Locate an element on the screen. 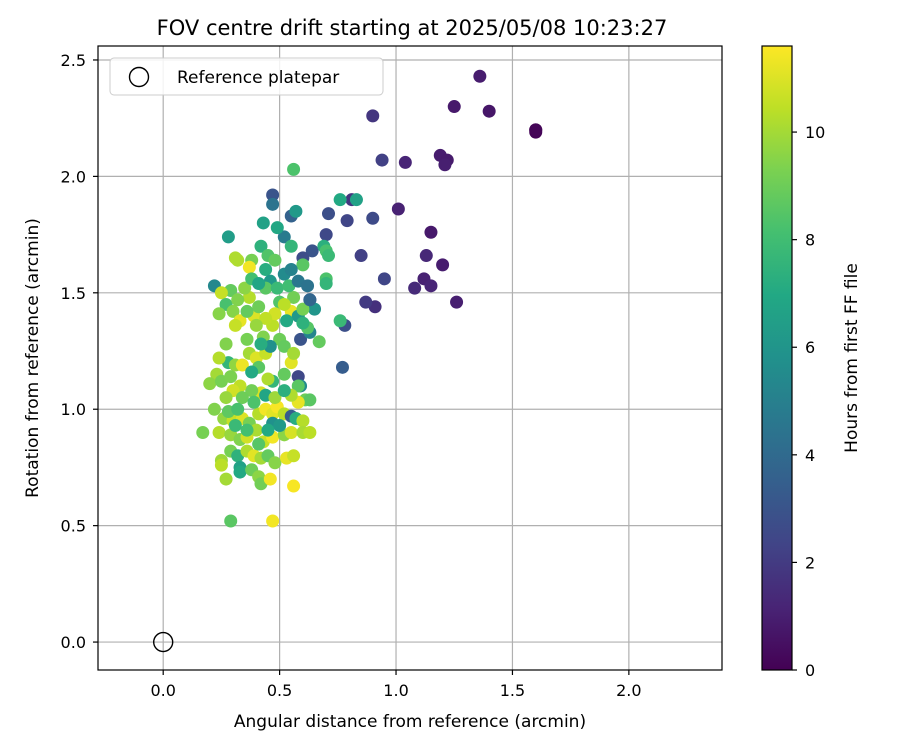  x-tick-label: 2.0 is located at coordinates (628, 690).